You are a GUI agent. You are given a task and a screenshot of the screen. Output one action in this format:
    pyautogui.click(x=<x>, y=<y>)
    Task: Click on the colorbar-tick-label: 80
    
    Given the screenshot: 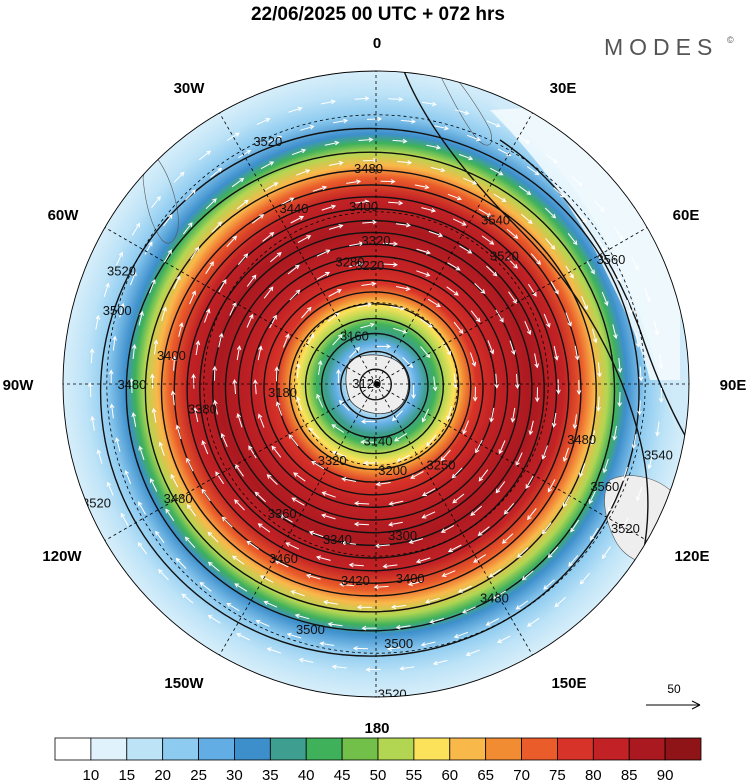 What is the action you would take?
    pyautogui.click(x=593, y=774)
    